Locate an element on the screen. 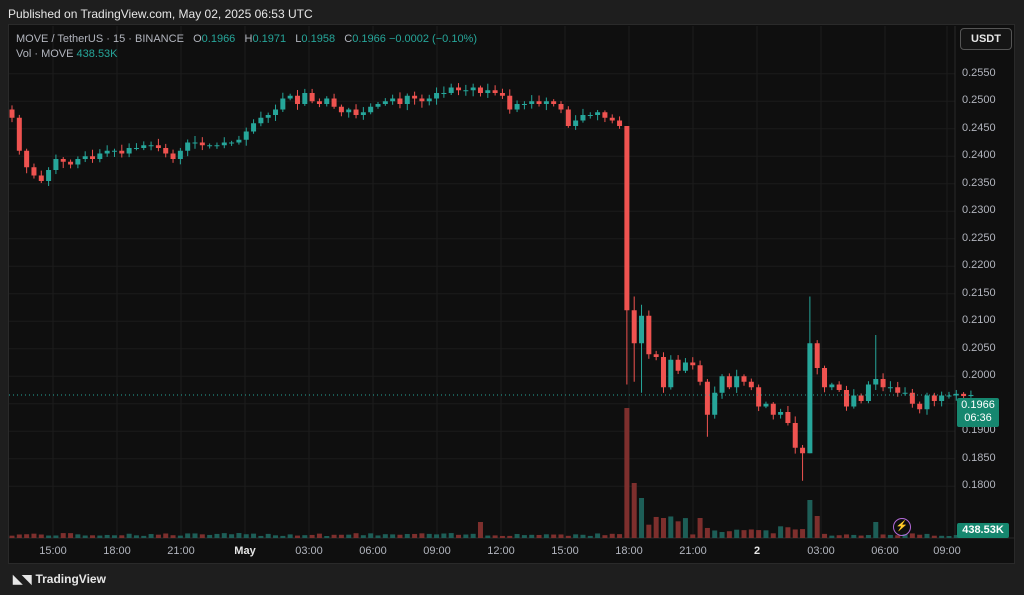 The image size is (1024, 595). x-tick-label: 21:00 is located at coordinates (693, 551).